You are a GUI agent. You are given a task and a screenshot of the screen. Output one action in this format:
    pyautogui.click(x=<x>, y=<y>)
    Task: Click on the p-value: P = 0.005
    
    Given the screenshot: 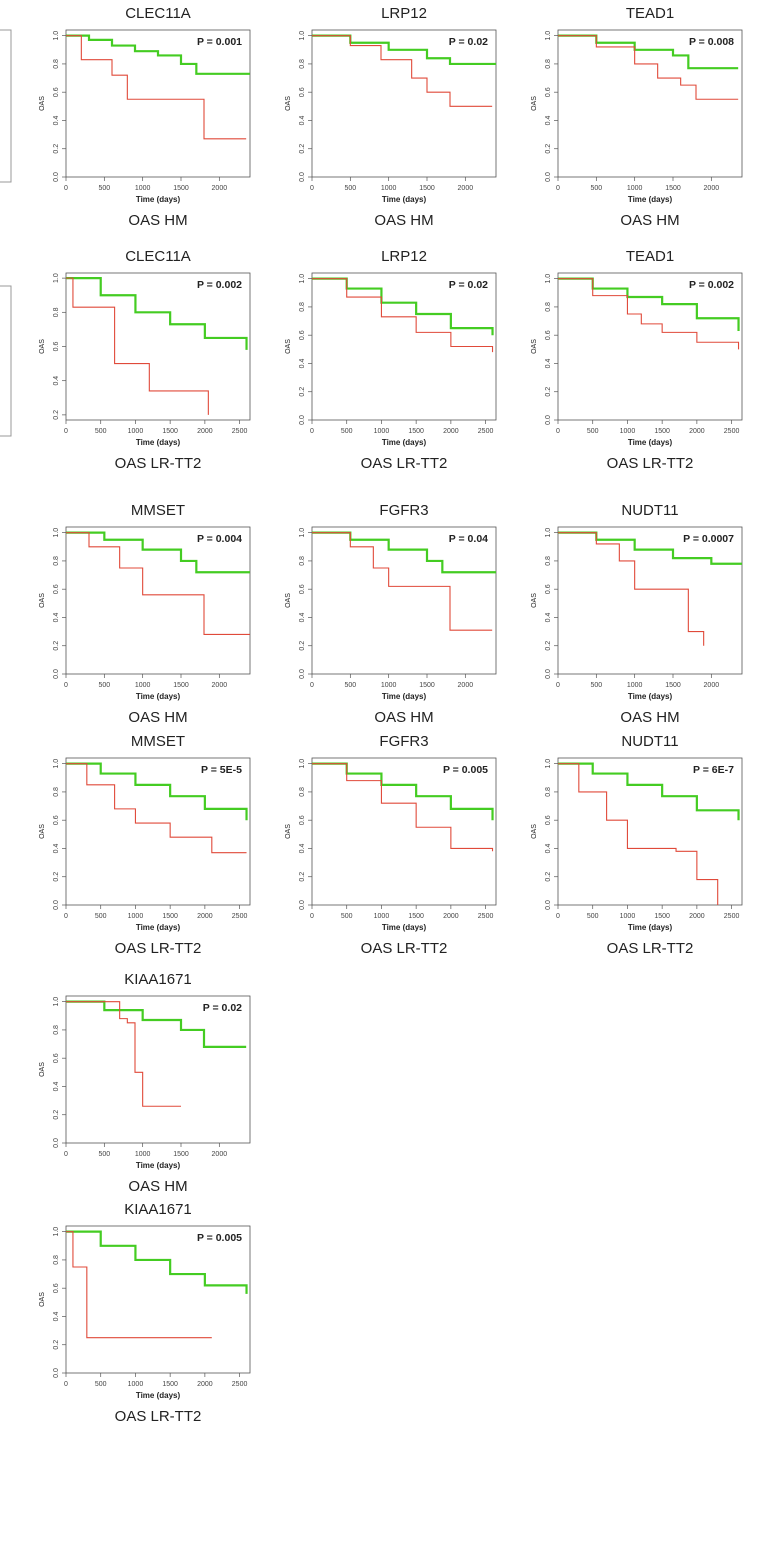 What is the action you would take?
    pyautogui.click(x=219, y=1238)
    